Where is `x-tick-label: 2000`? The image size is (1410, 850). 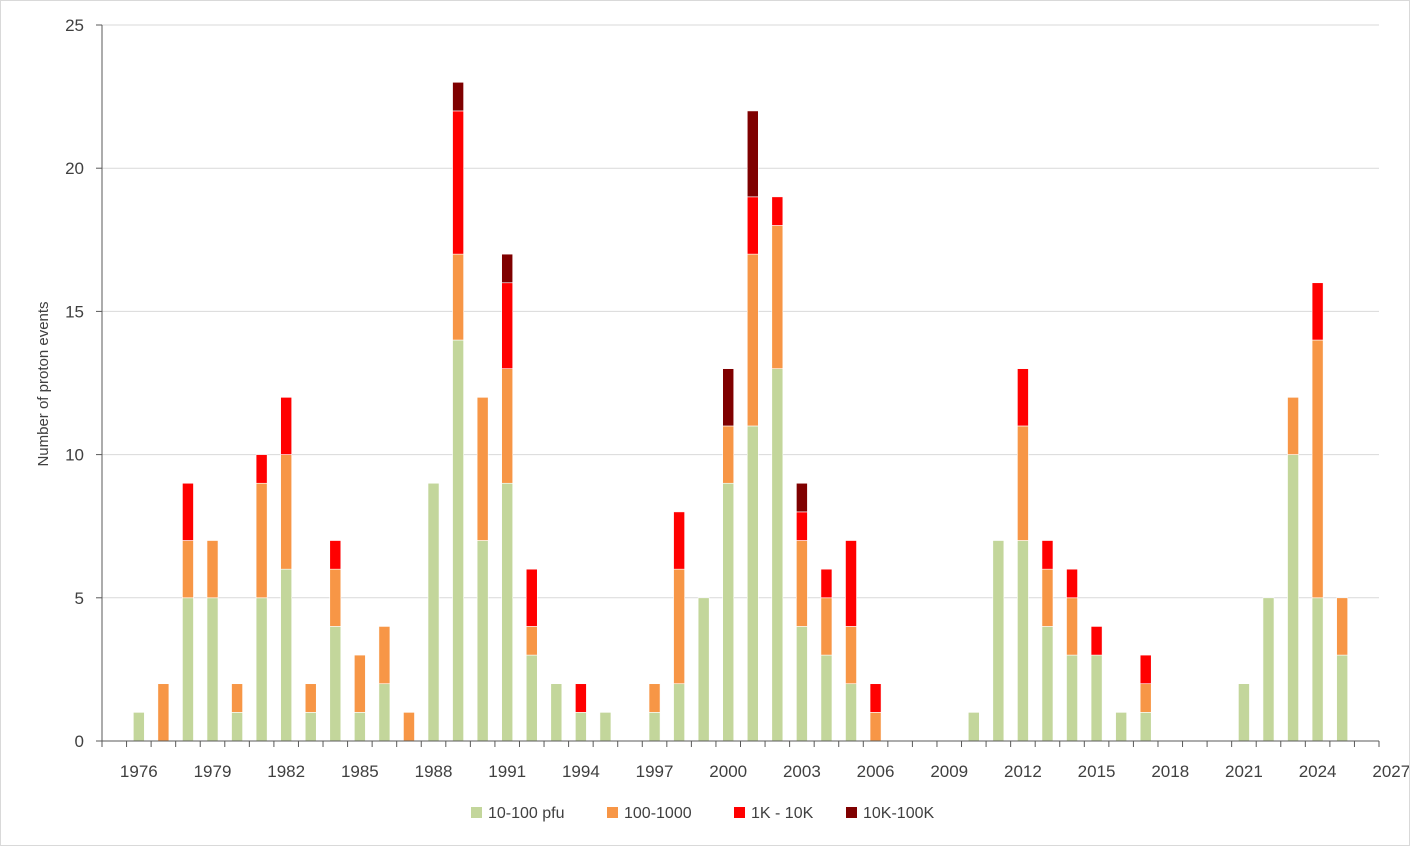
x-tick-label: 2000 is located at coordinates (728, 771).